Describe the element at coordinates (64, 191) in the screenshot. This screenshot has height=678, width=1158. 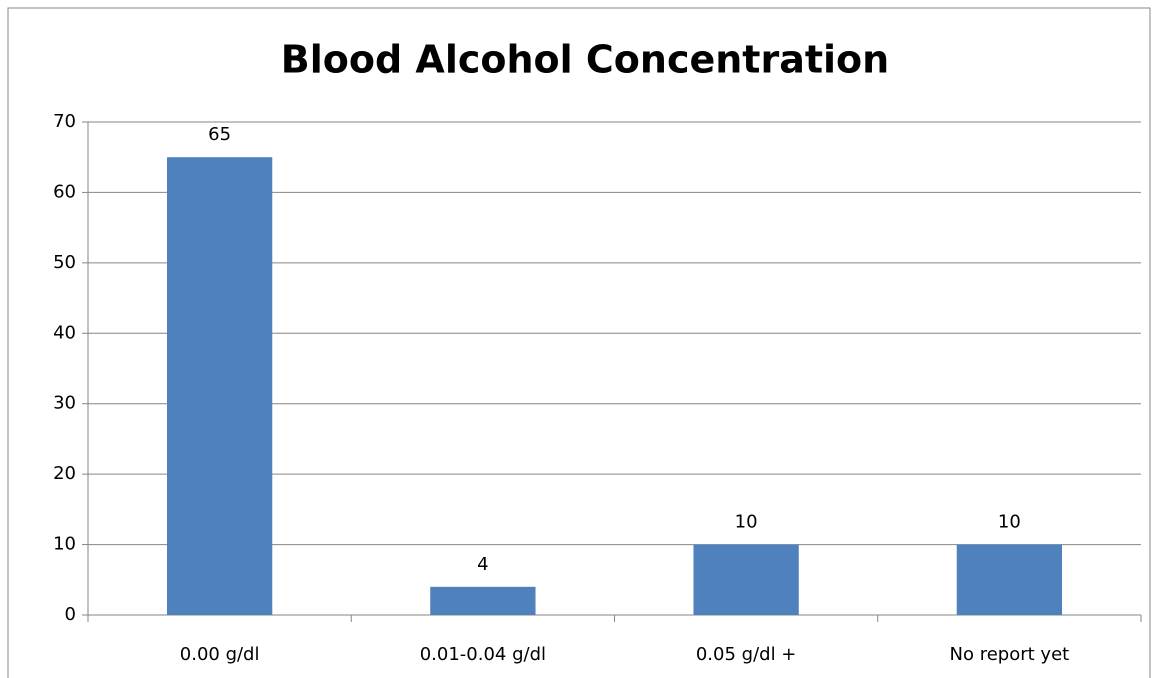
I see `y-tick-label: 60` at that location.